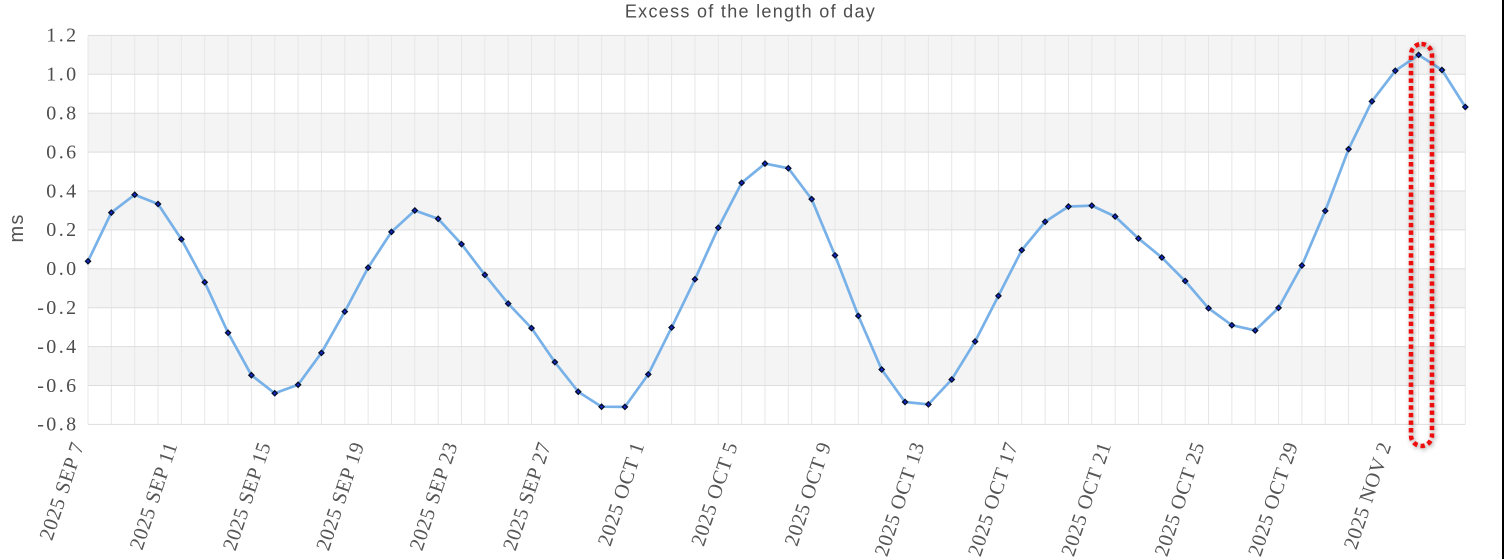  Describe the element at coordinates (57, 308) in the screenshot. I see `svg-text: -0.2` at that location.